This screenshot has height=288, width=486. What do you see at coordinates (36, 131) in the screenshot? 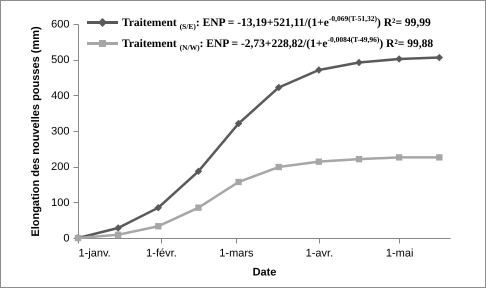
I see `y-axis-title: Elongation des nouvelles pousses (mm)` at bounding box center [36, 131].